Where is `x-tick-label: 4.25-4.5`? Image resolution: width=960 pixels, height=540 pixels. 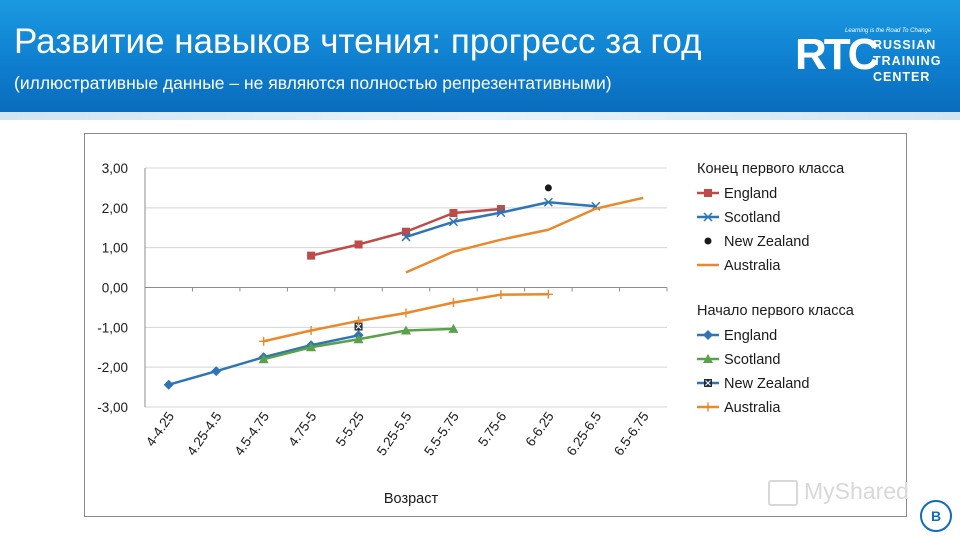 x-tick-label: 4.25-4.5 is located at coordinates (204, 433).